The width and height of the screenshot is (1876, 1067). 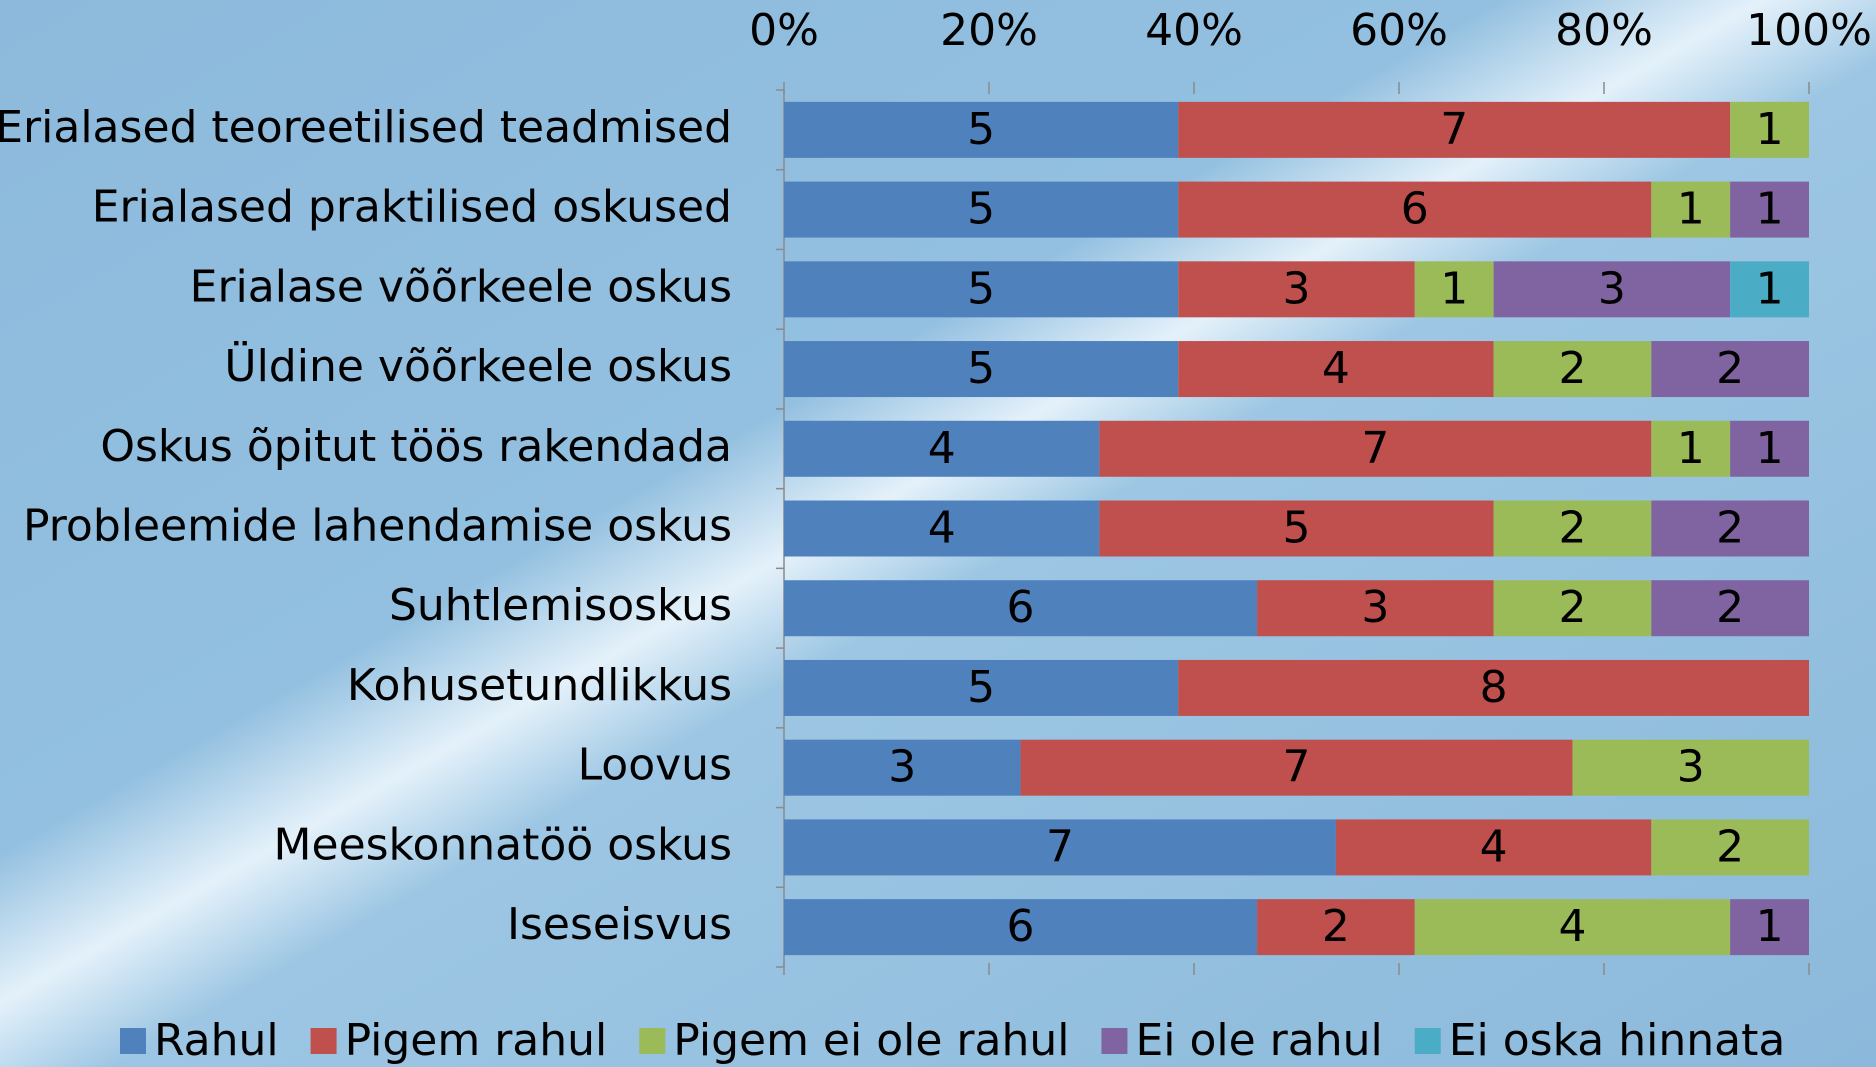 What do you see at coordinates (478, 366) in the screenshot?
I see `y-tick-label: Üldine võõrkeele oskus` at bounding box center [478, 366].